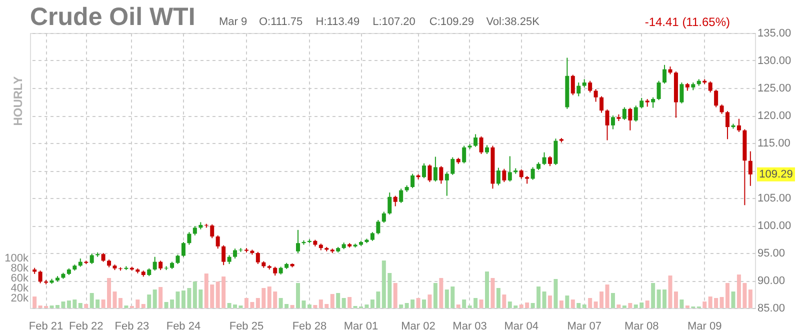 This screenshot has height=333, width=800. What do you see at coordinates (451, 22) in the screenshot?
I see `text: C:109.29` at bounding box center [451, 22].